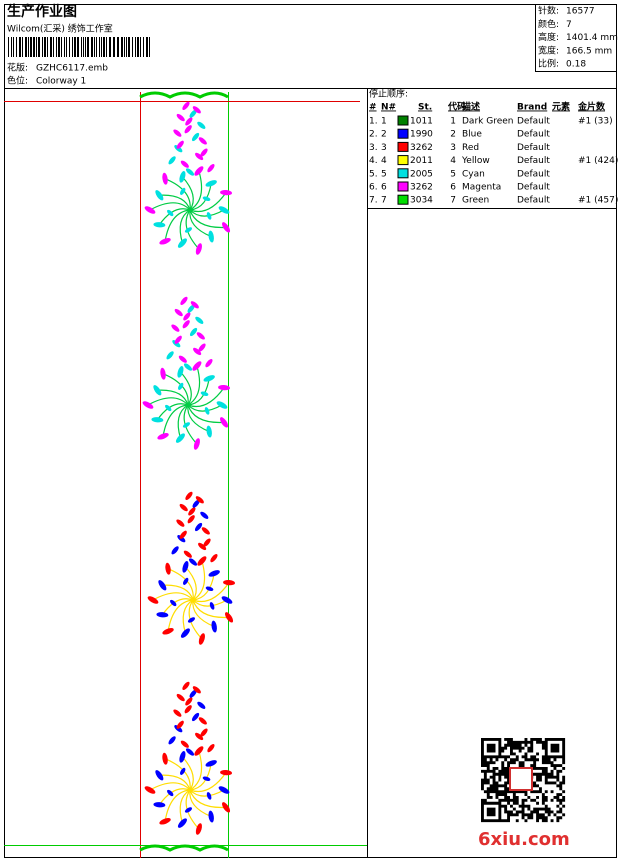 Image resolution: width=620 pixels, height=860 pixels. What do you see at coordinates (373, 174) in the screenshot?
I see `row-seq: 5.` at bounding box center [373, 174].